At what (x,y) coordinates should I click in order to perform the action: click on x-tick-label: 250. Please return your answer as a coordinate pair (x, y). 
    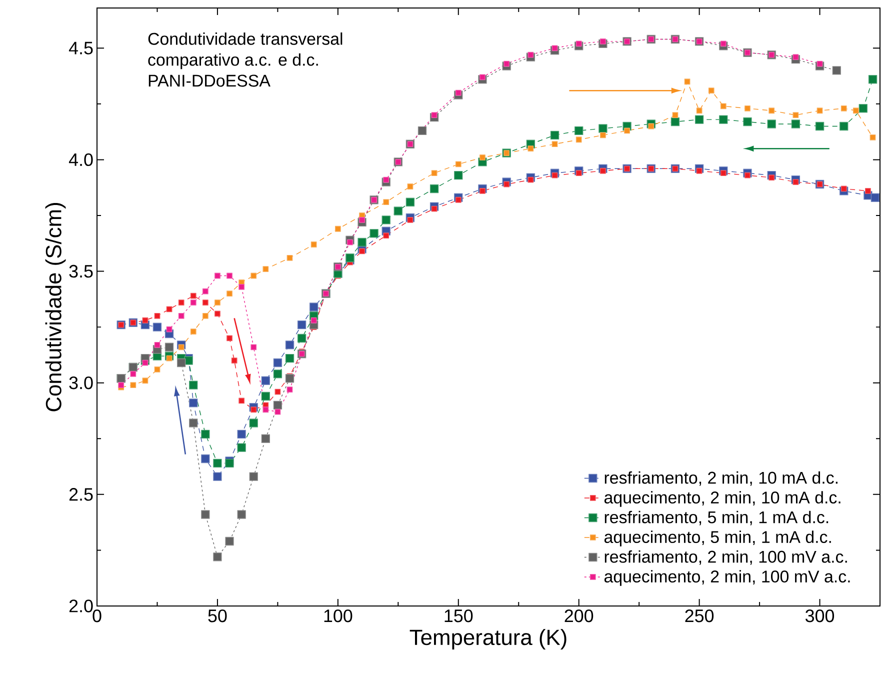
    Looking at the image, I should click on (699, 615).